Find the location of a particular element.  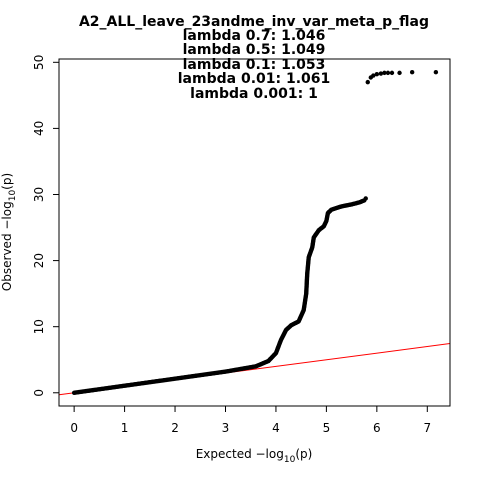

x-axis-label: Expected −log10(p) is located at coordinates (254, 456).